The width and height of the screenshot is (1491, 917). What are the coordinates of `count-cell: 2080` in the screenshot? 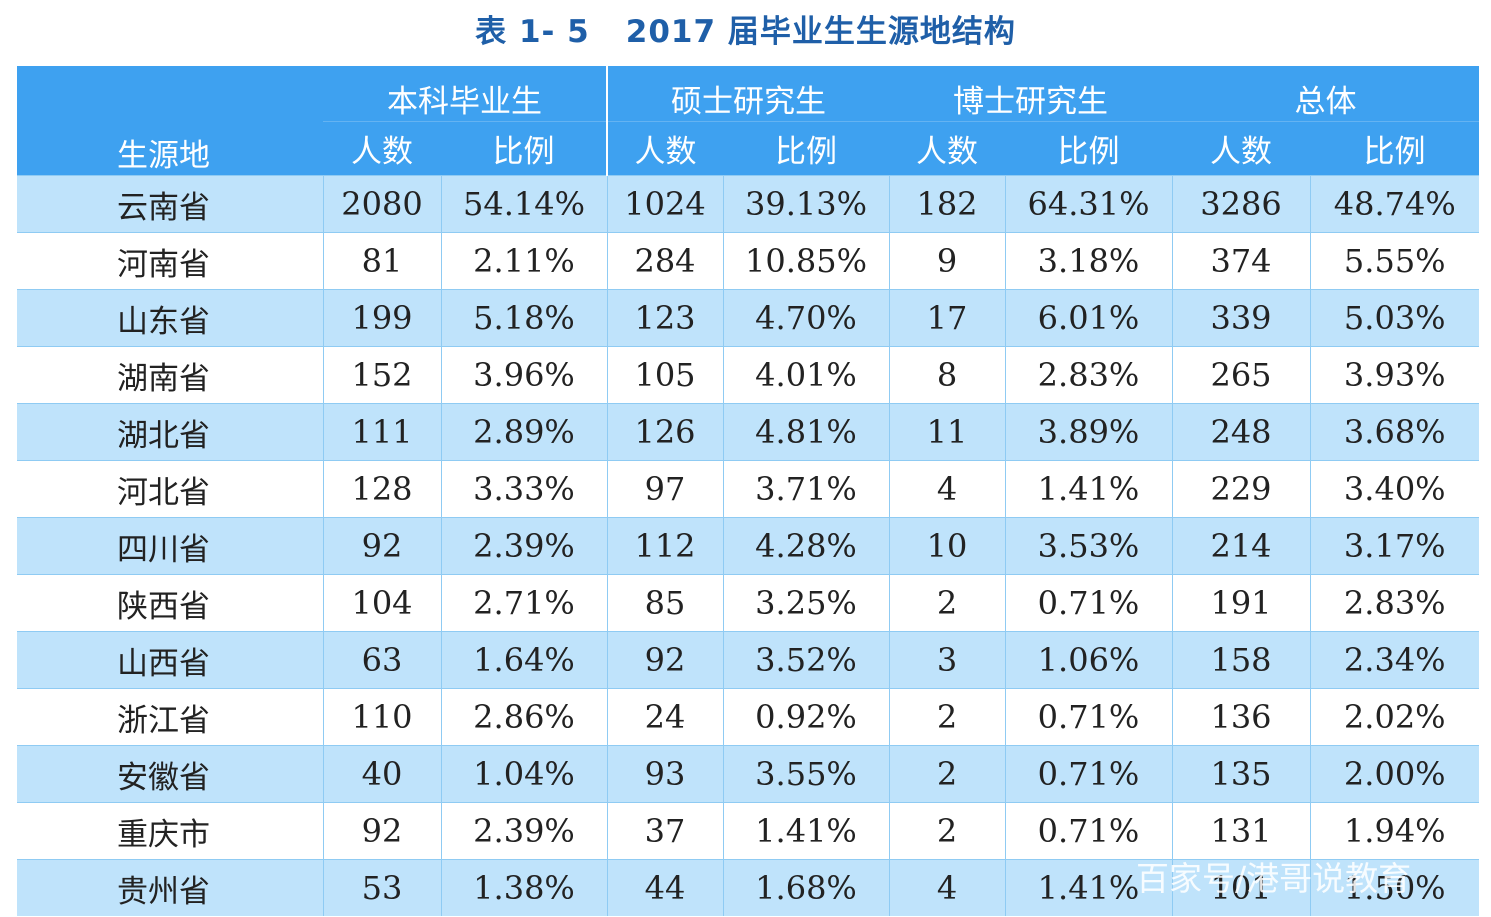 It's located at (381, 204).